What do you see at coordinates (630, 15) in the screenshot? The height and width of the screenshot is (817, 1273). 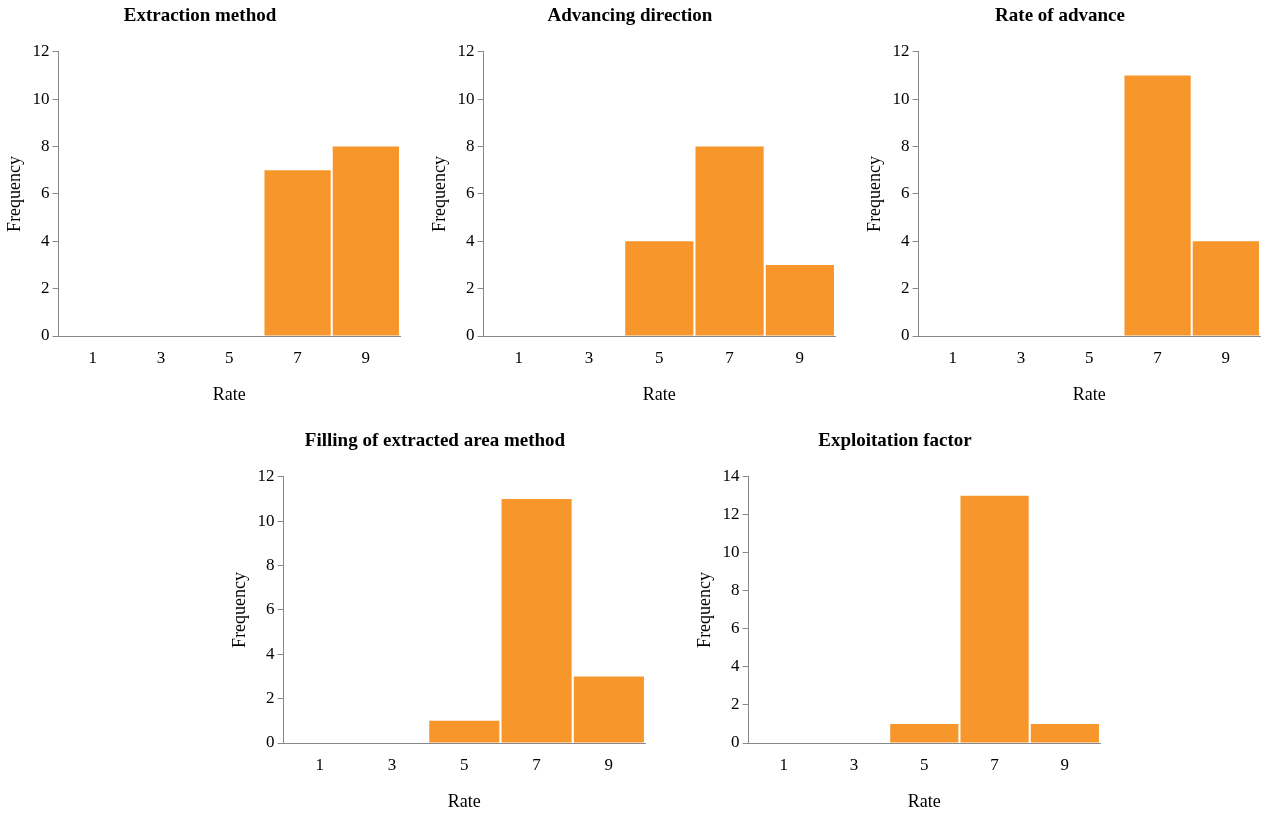 I see `chart-title: Advancing direction` at bounding box center [630, 15].